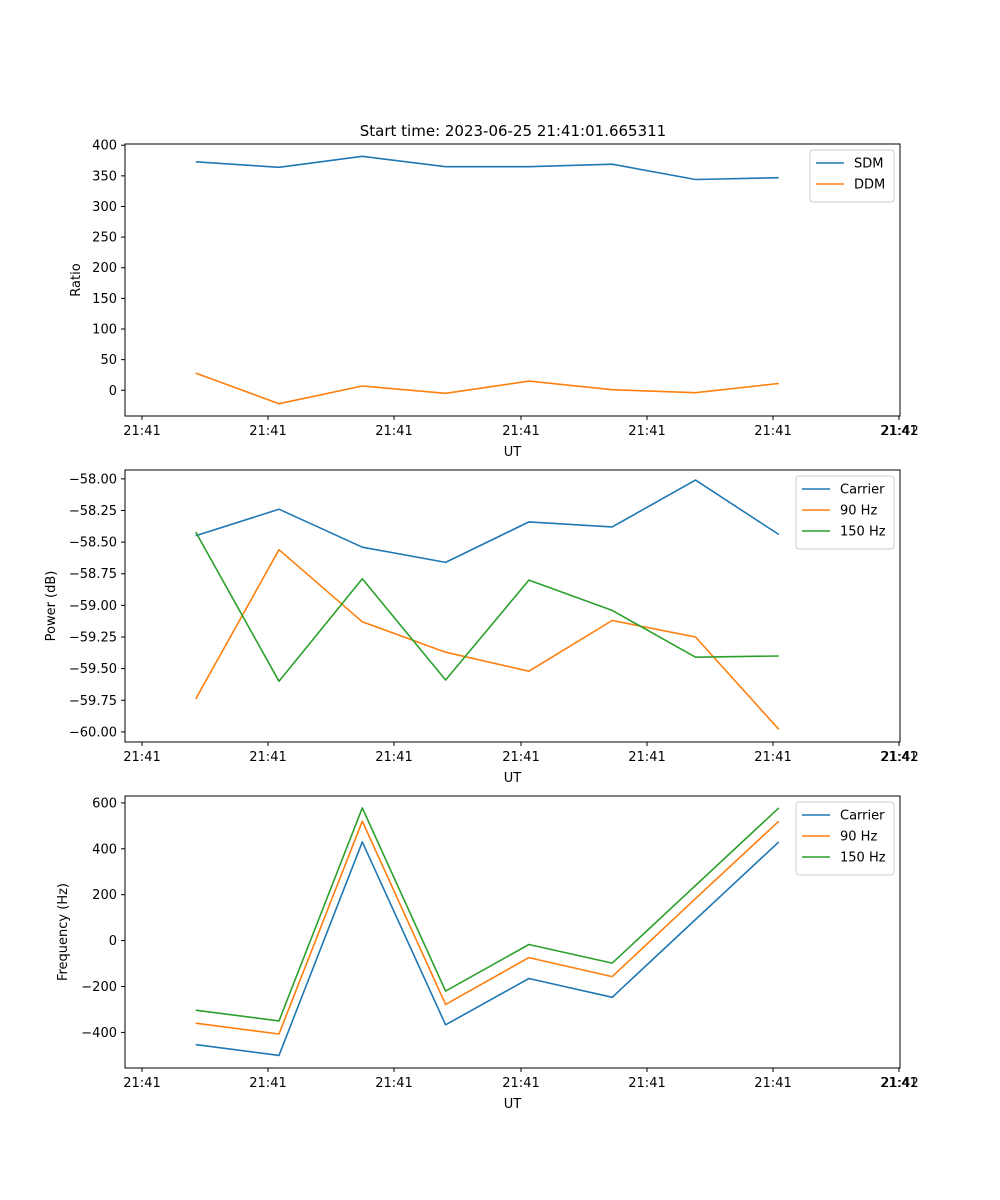 The height and width of the screenshot is (1200, 1000). Describe the element at coordinates (487, 168) in the screenshot. I see `chart-1-series-sdm-line` at that location.